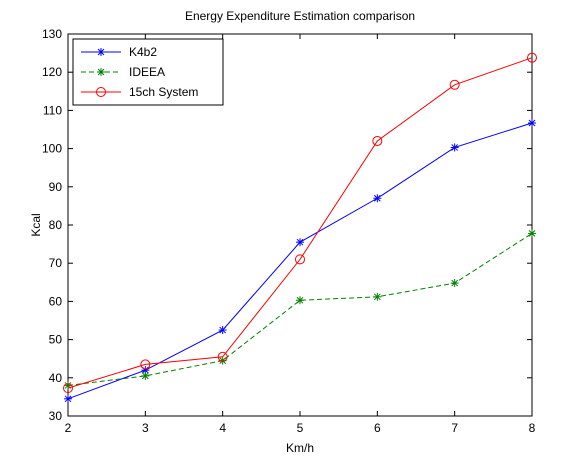 Image resolution: width=568 pixels, height=457 pixels. Describe the element at coordinates (123, 72) in the screenshot. I see `legend-entry: IDEEA` at that location.